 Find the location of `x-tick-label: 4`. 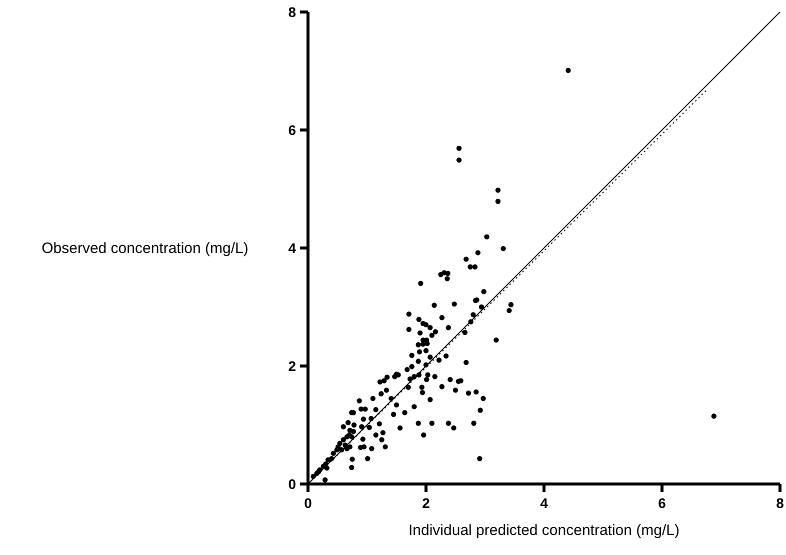

x-tick-label: 4 is located at coordinates (544, 503).